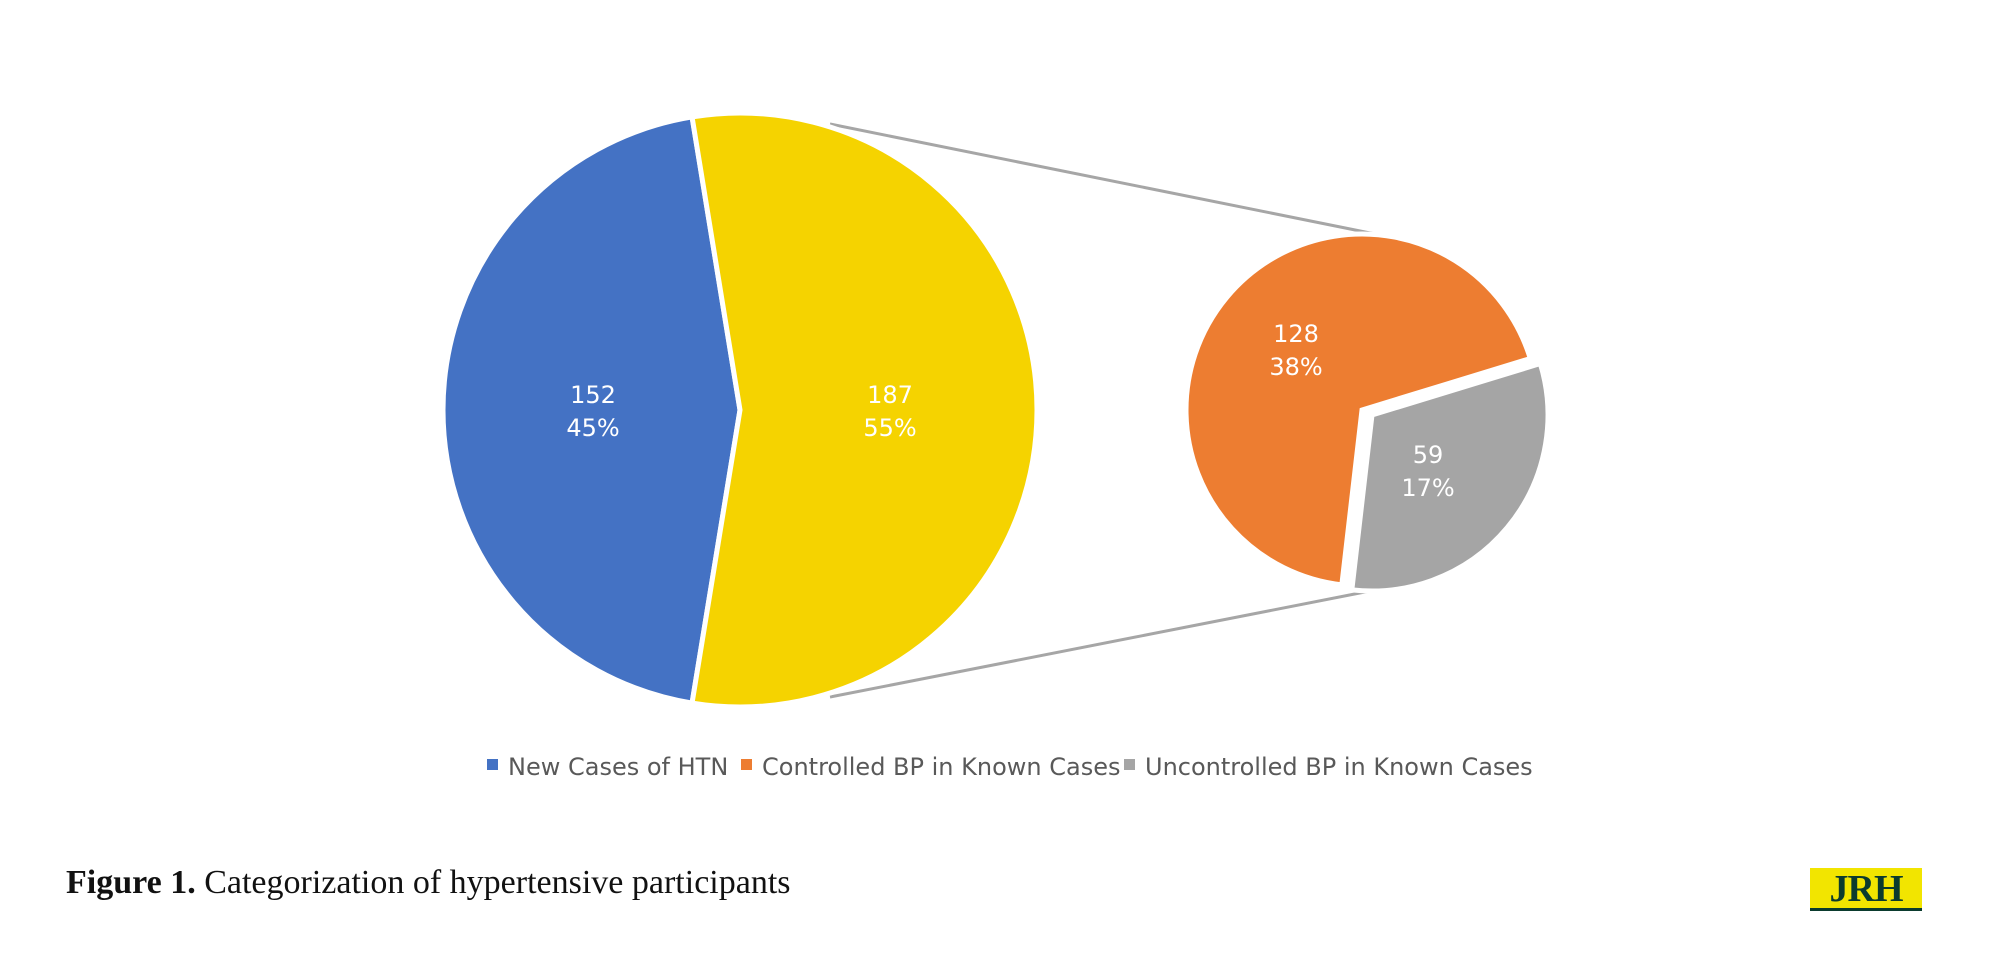 The height and width of the screenshot is (958, 2000). I want to click on legend-swatch-uncontrolled-bp, so click(1129, 764).